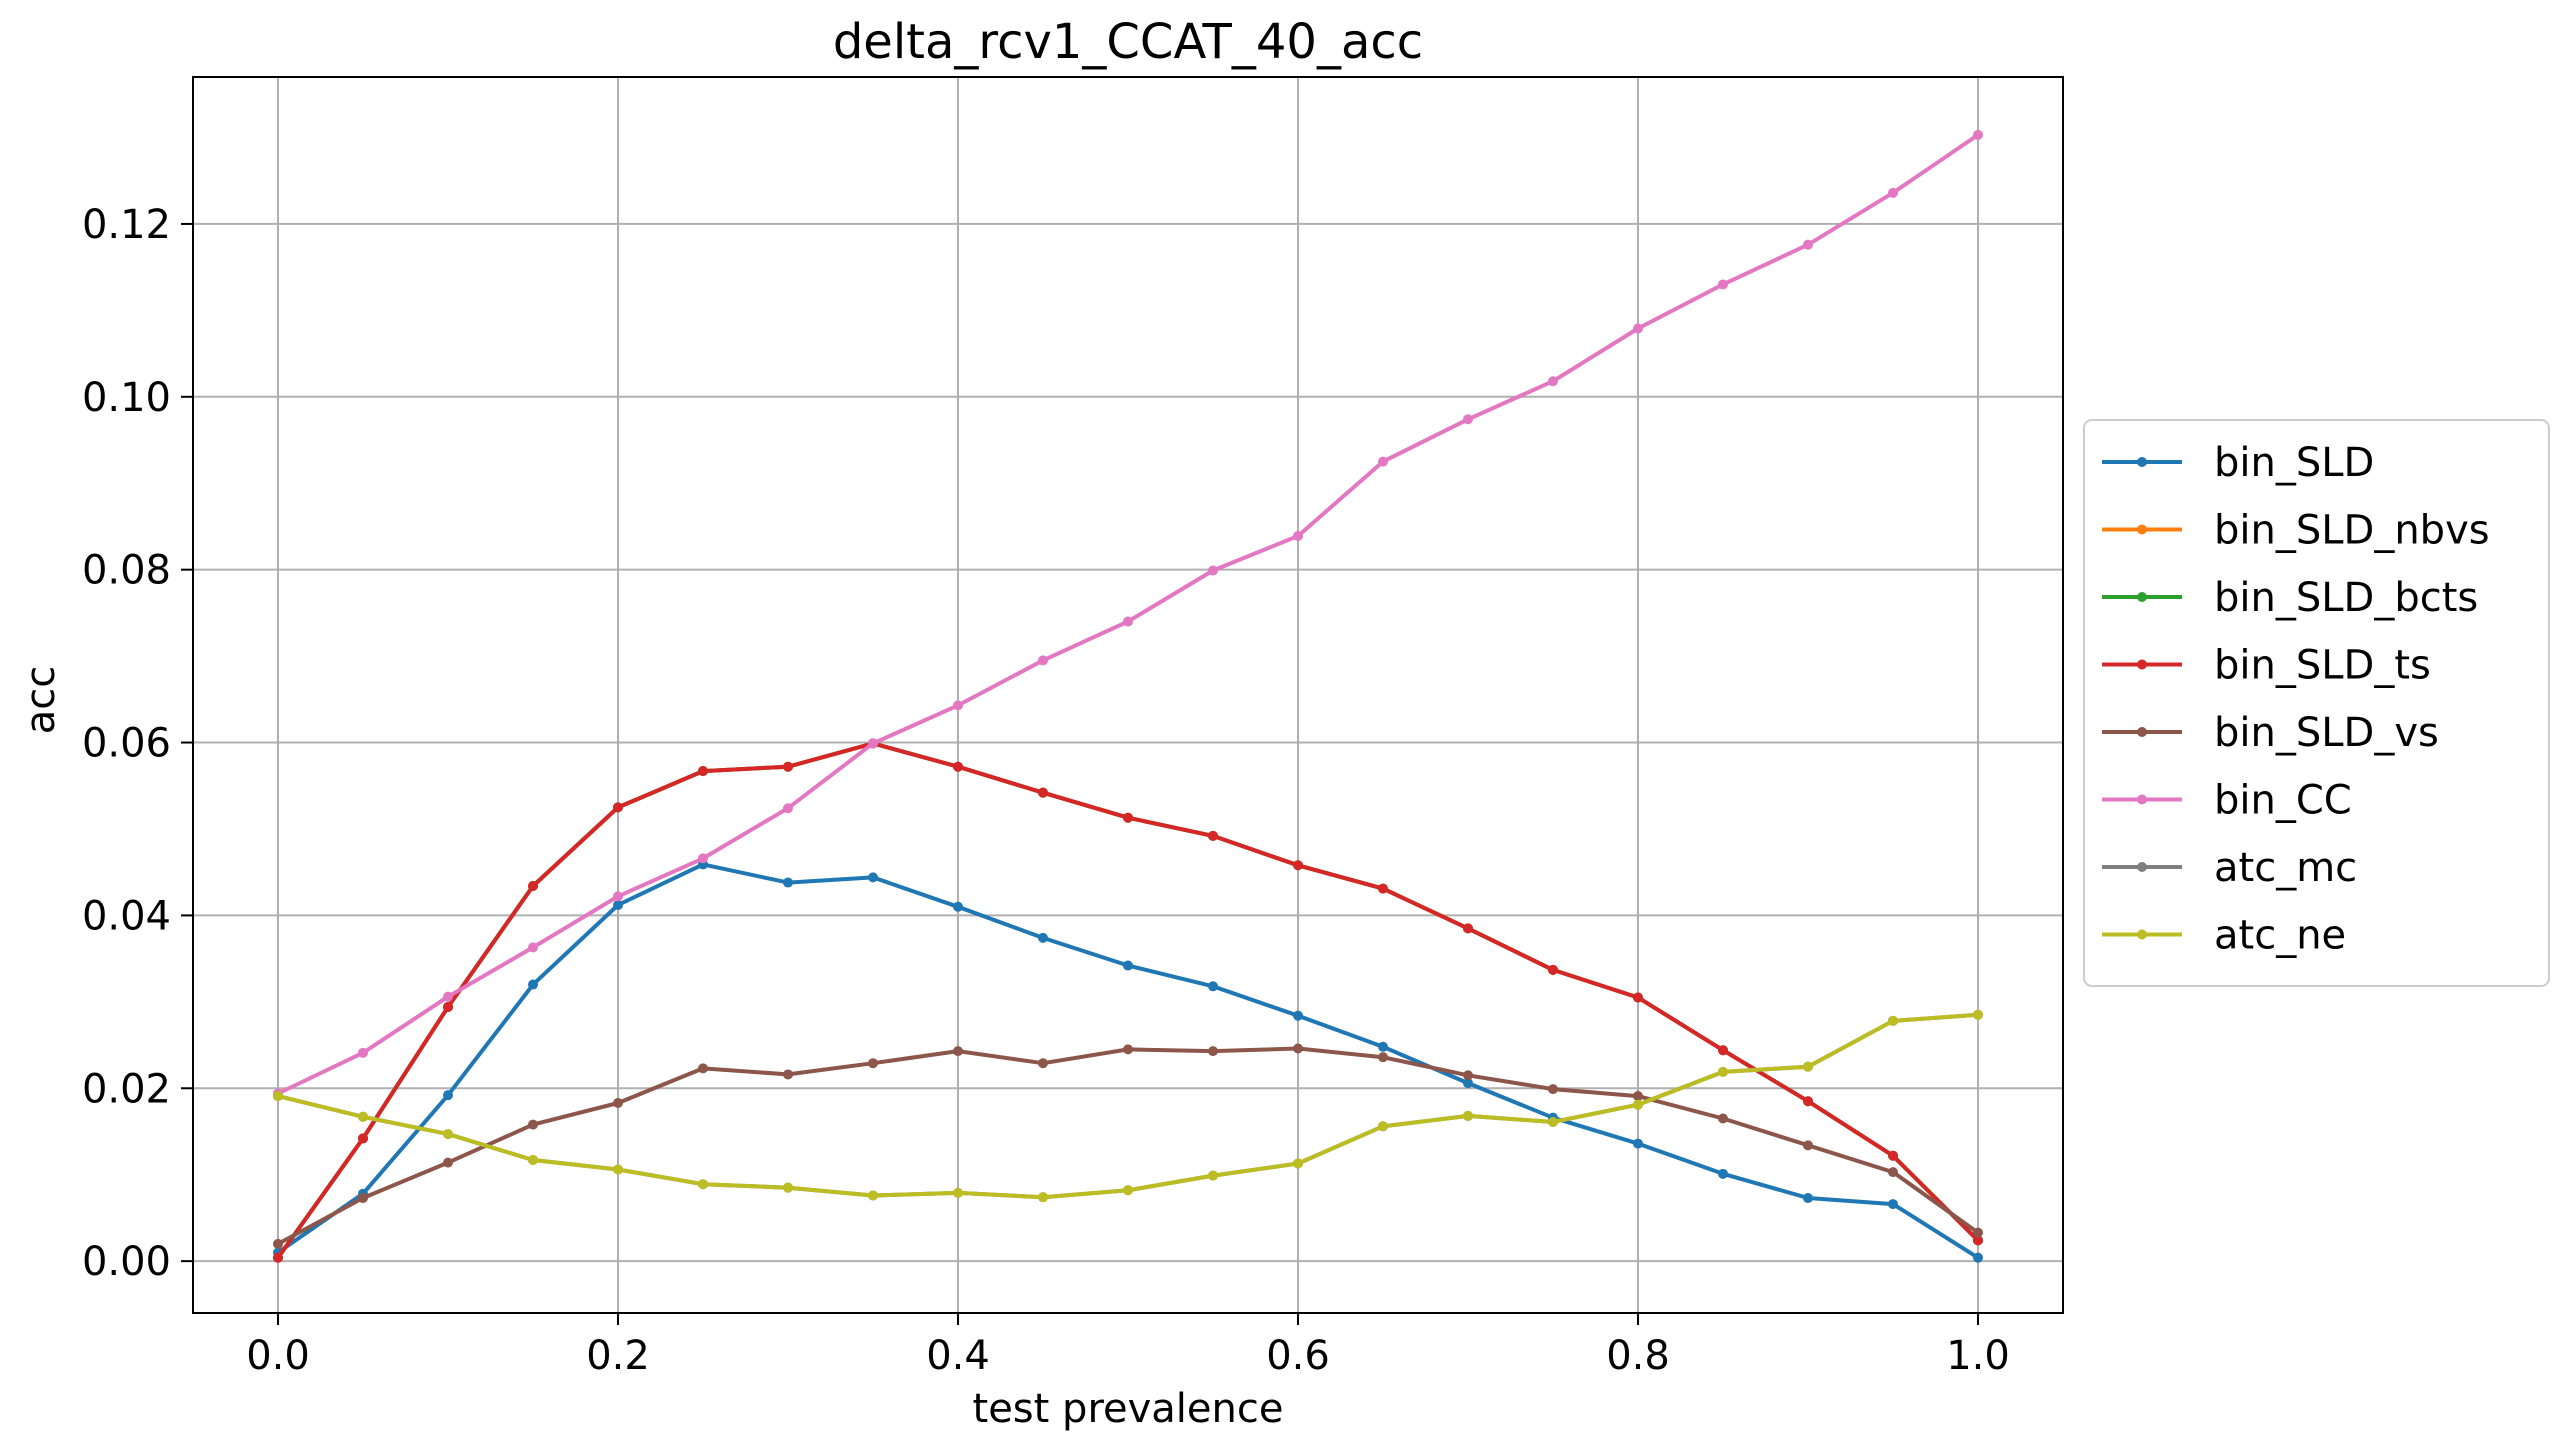 The width and height of the screenshot is (2561, 1446). Describe the element at coordinates (1638, 1356) in the screenshot. I see `x-tick-label: 0.8` at that location.